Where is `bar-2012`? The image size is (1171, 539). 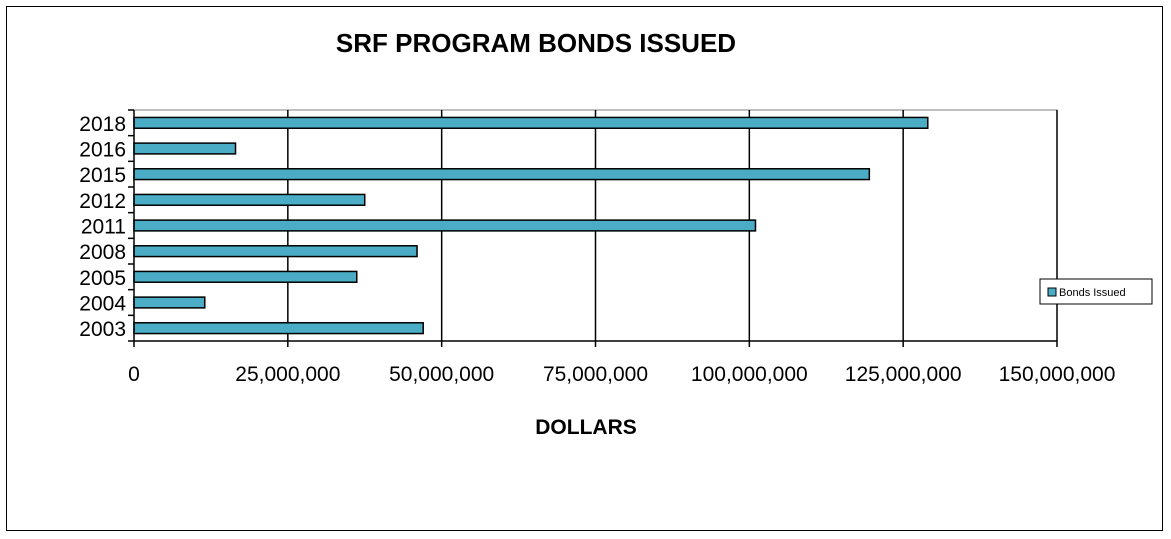
bar-2012 is located at coordinates (249, 199).